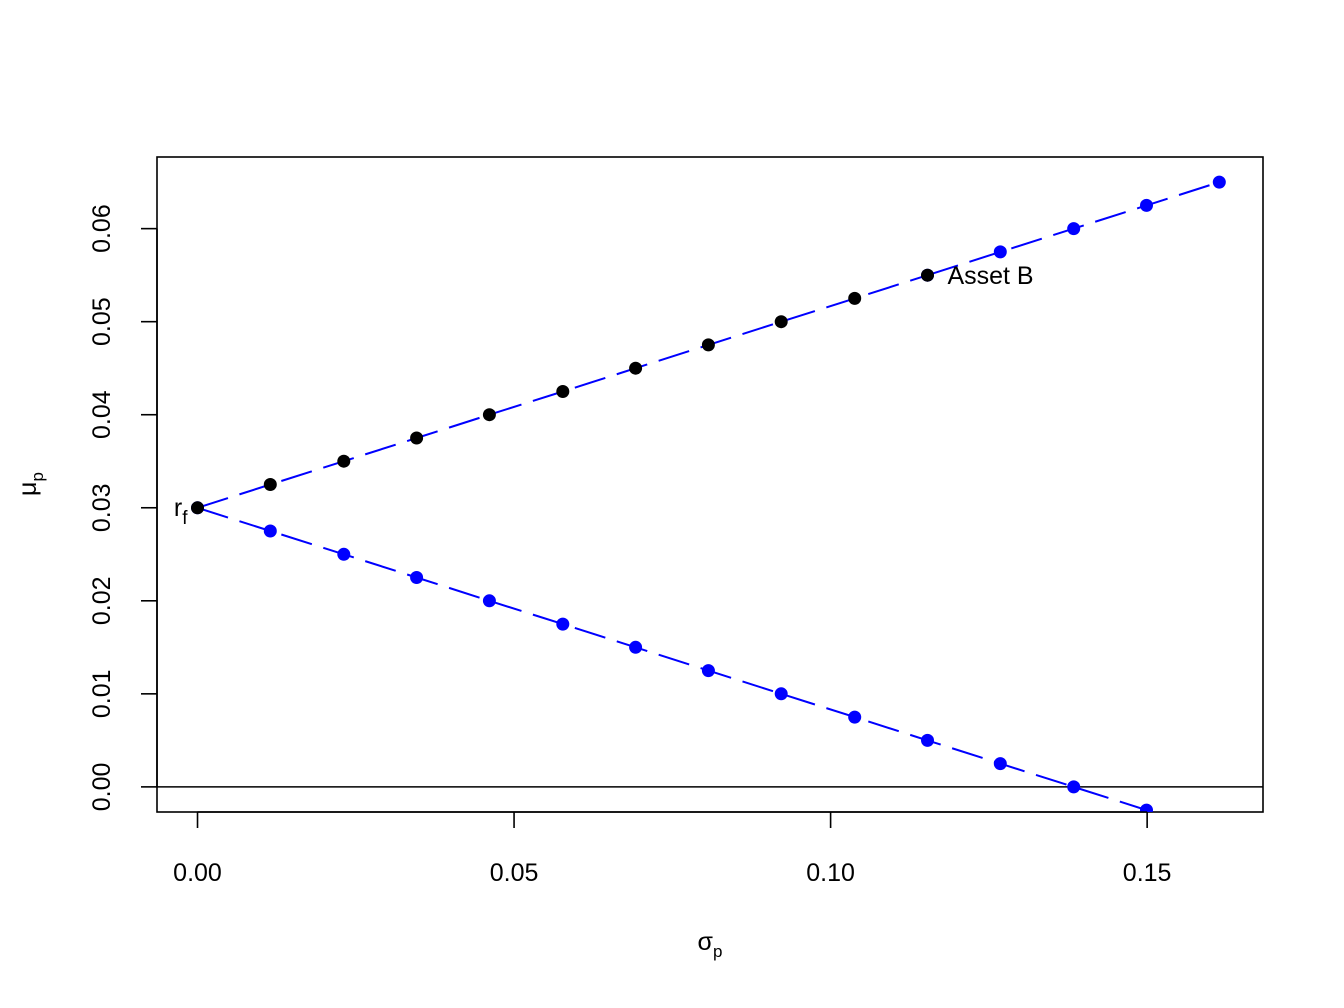 Image resolution: width=1344 pixels, height=1008 pixels. I want to click on y-tick-label: 0.01, so click(102, 693).